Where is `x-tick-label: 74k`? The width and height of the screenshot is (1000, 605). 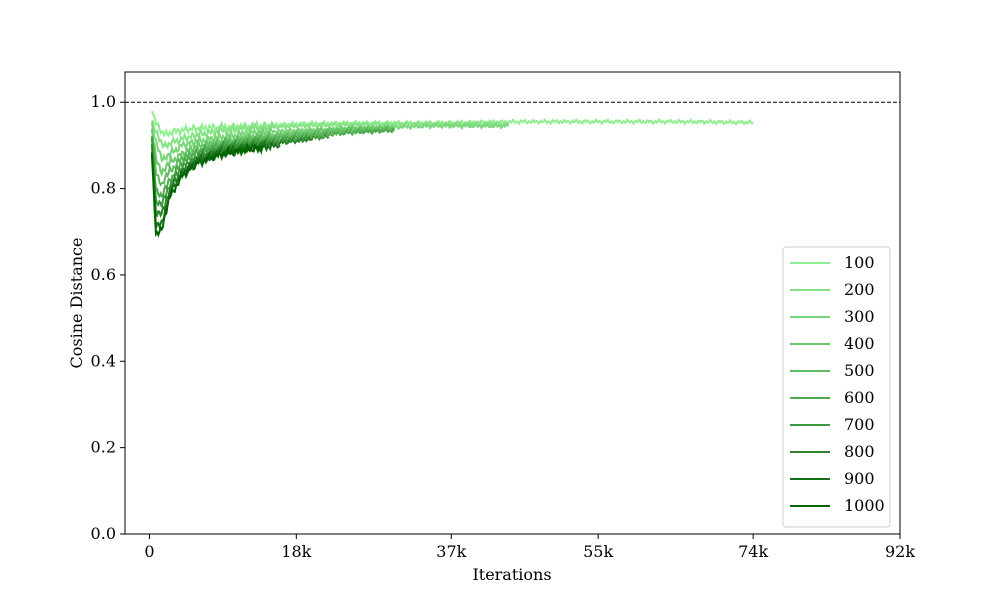
x-tick-label: 74k is located at coordinates (753, 551).